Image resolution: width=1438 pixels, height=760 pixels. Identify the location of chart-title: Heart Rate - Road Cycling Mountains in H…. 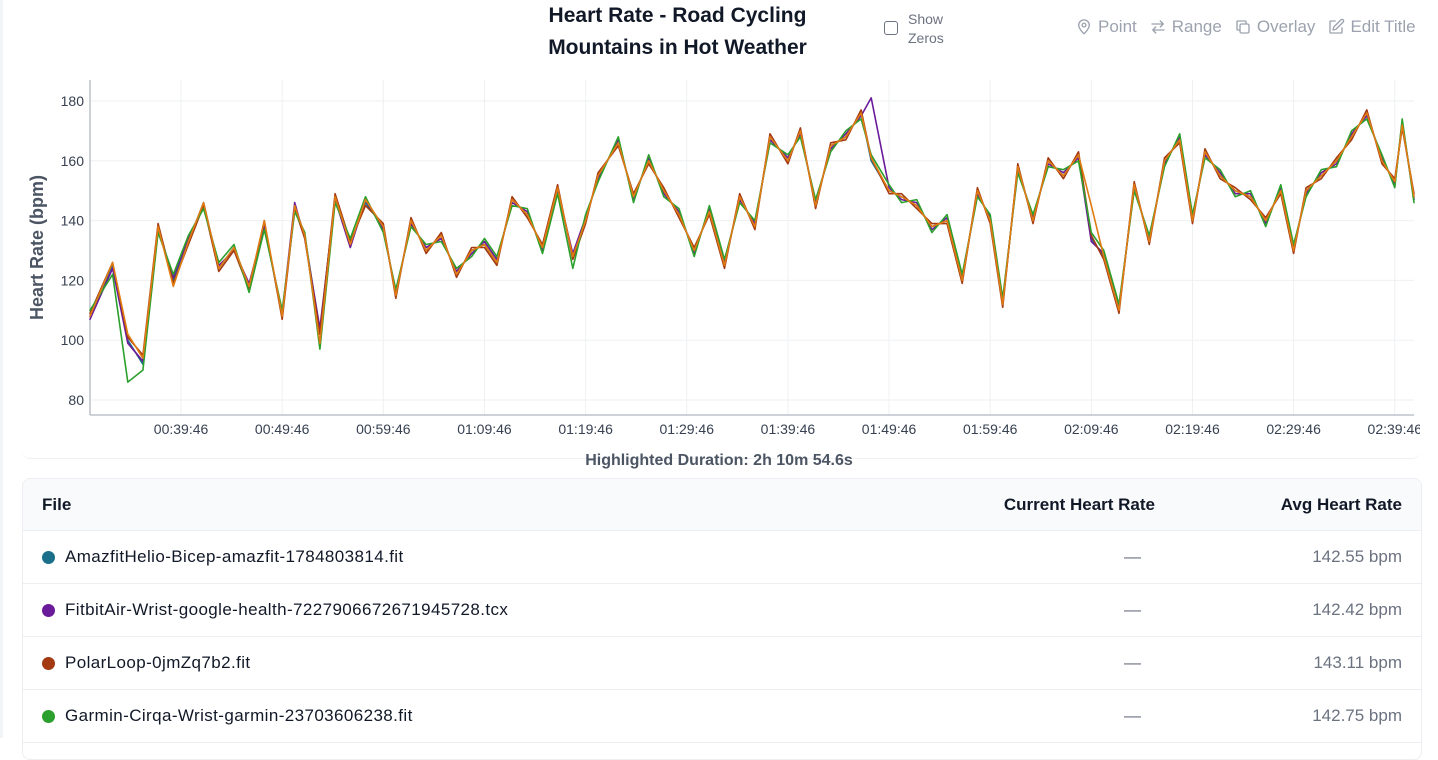
(677, 32).